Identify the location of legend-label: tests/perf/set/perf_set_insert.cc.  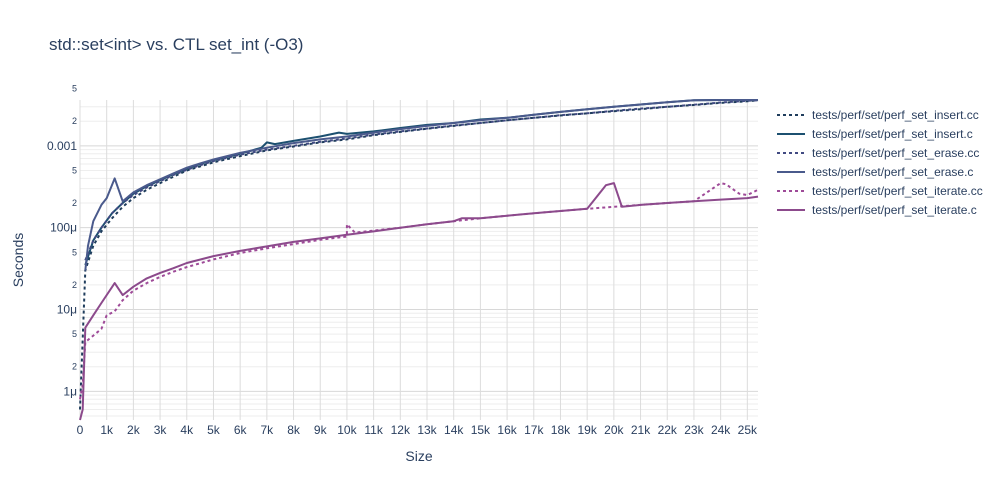
(895, 115).